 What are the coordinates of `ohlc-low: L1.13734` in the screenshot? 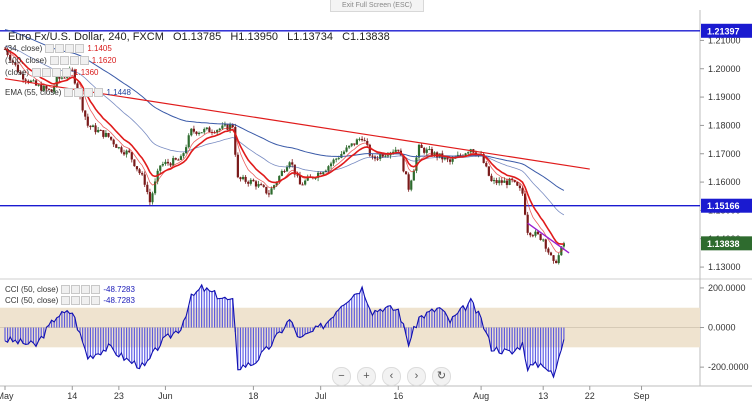 It's located at (310, 37).